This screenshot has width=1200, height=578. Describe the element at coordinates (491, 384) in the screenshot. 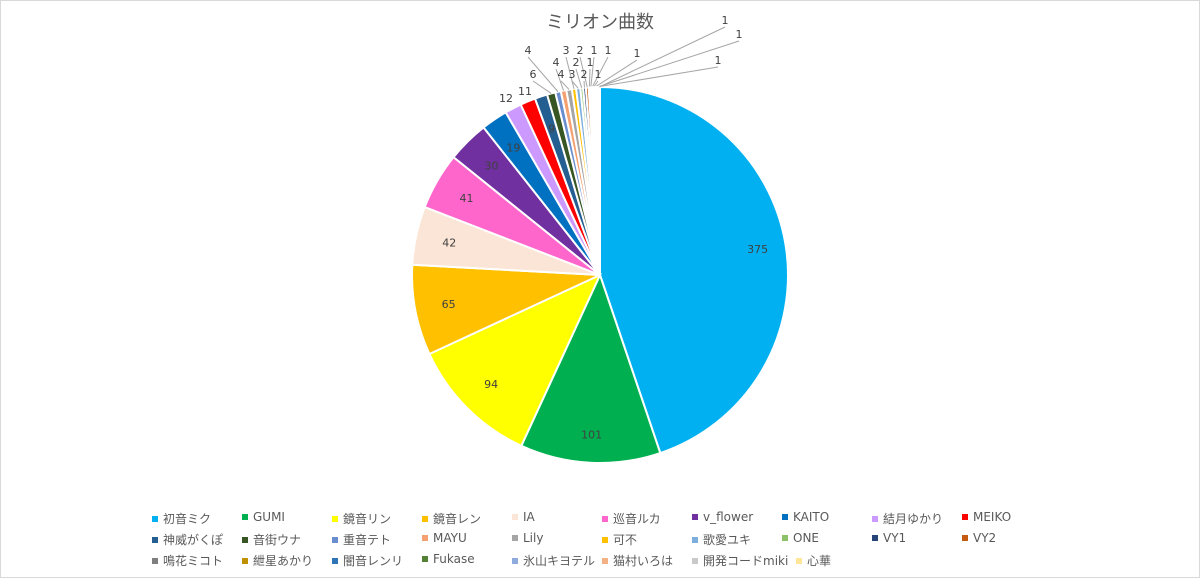

I see `data-label-2: 94` at that location.